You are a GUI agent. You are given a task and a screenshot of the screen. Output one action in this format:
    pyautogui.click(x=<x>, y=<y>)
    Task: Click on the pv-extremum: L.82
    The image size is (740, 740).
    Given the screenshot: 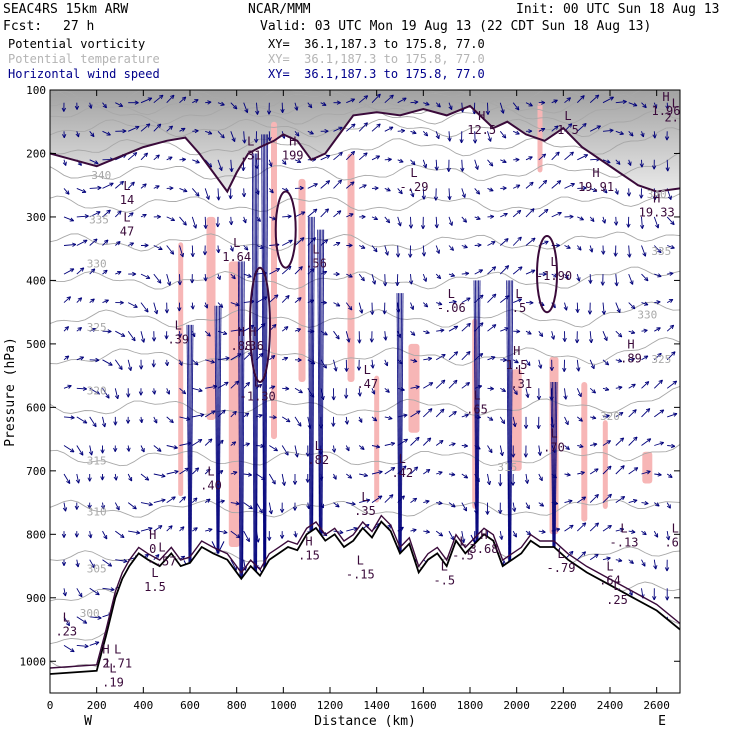 What is the action you would take?
    pyautogui.click(x=318, y=453)
    